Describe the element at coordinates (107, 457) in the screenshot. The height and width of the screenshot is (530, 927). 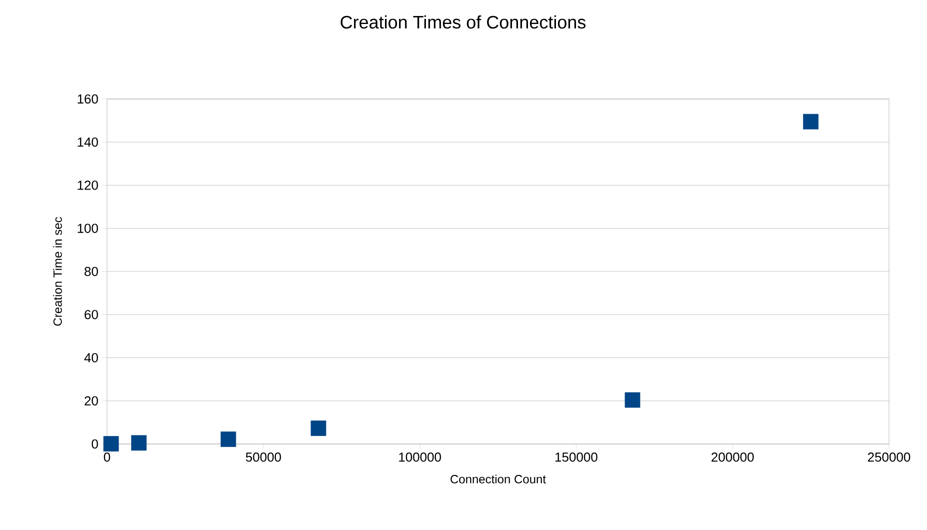
I see `x-tick-label: 0` at that location.